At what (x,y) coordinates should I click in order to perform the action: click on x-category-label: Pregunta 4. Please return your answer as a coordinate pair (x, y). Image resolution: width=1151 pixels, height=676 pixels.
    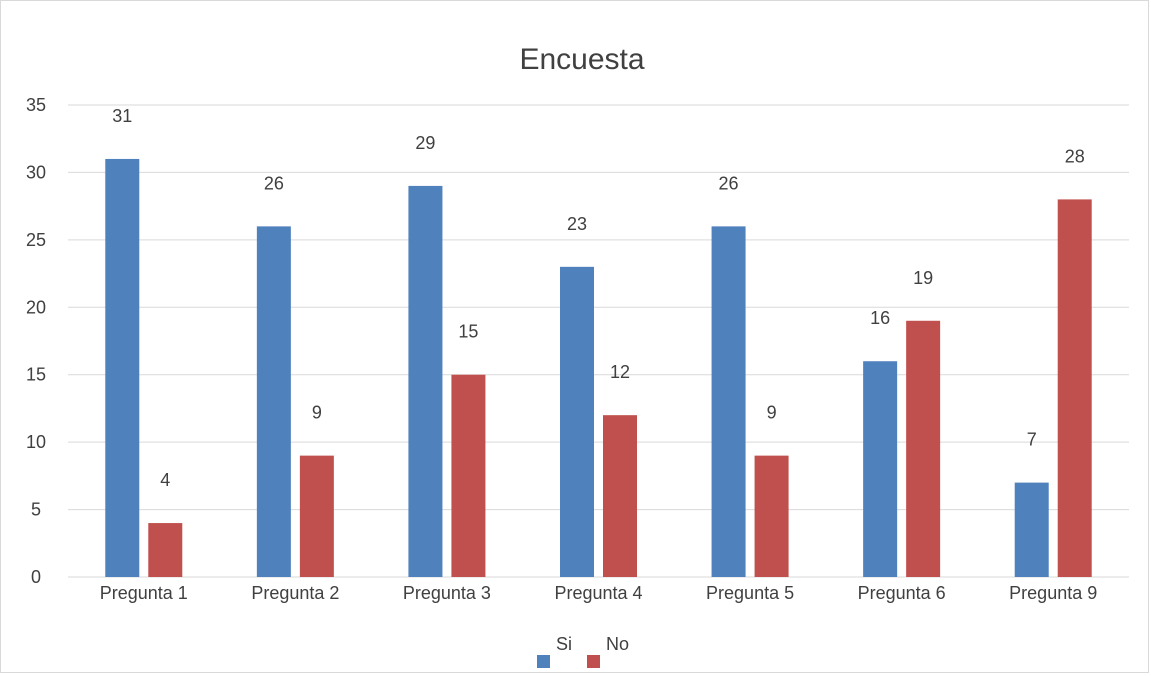
    Looking at the image, I should click on (598, 593).